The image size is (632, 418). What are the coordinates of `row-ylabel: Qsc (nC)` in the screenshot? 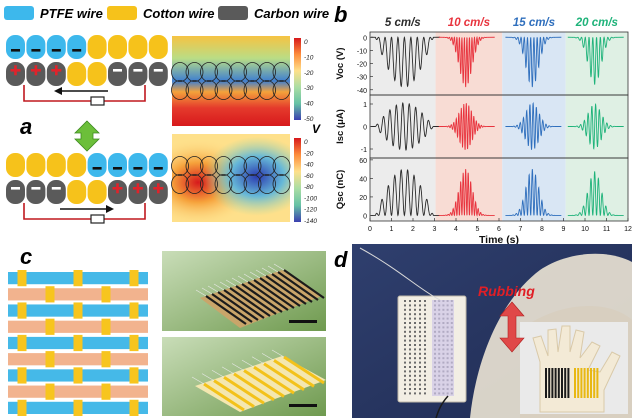 It's located at (340, 190).